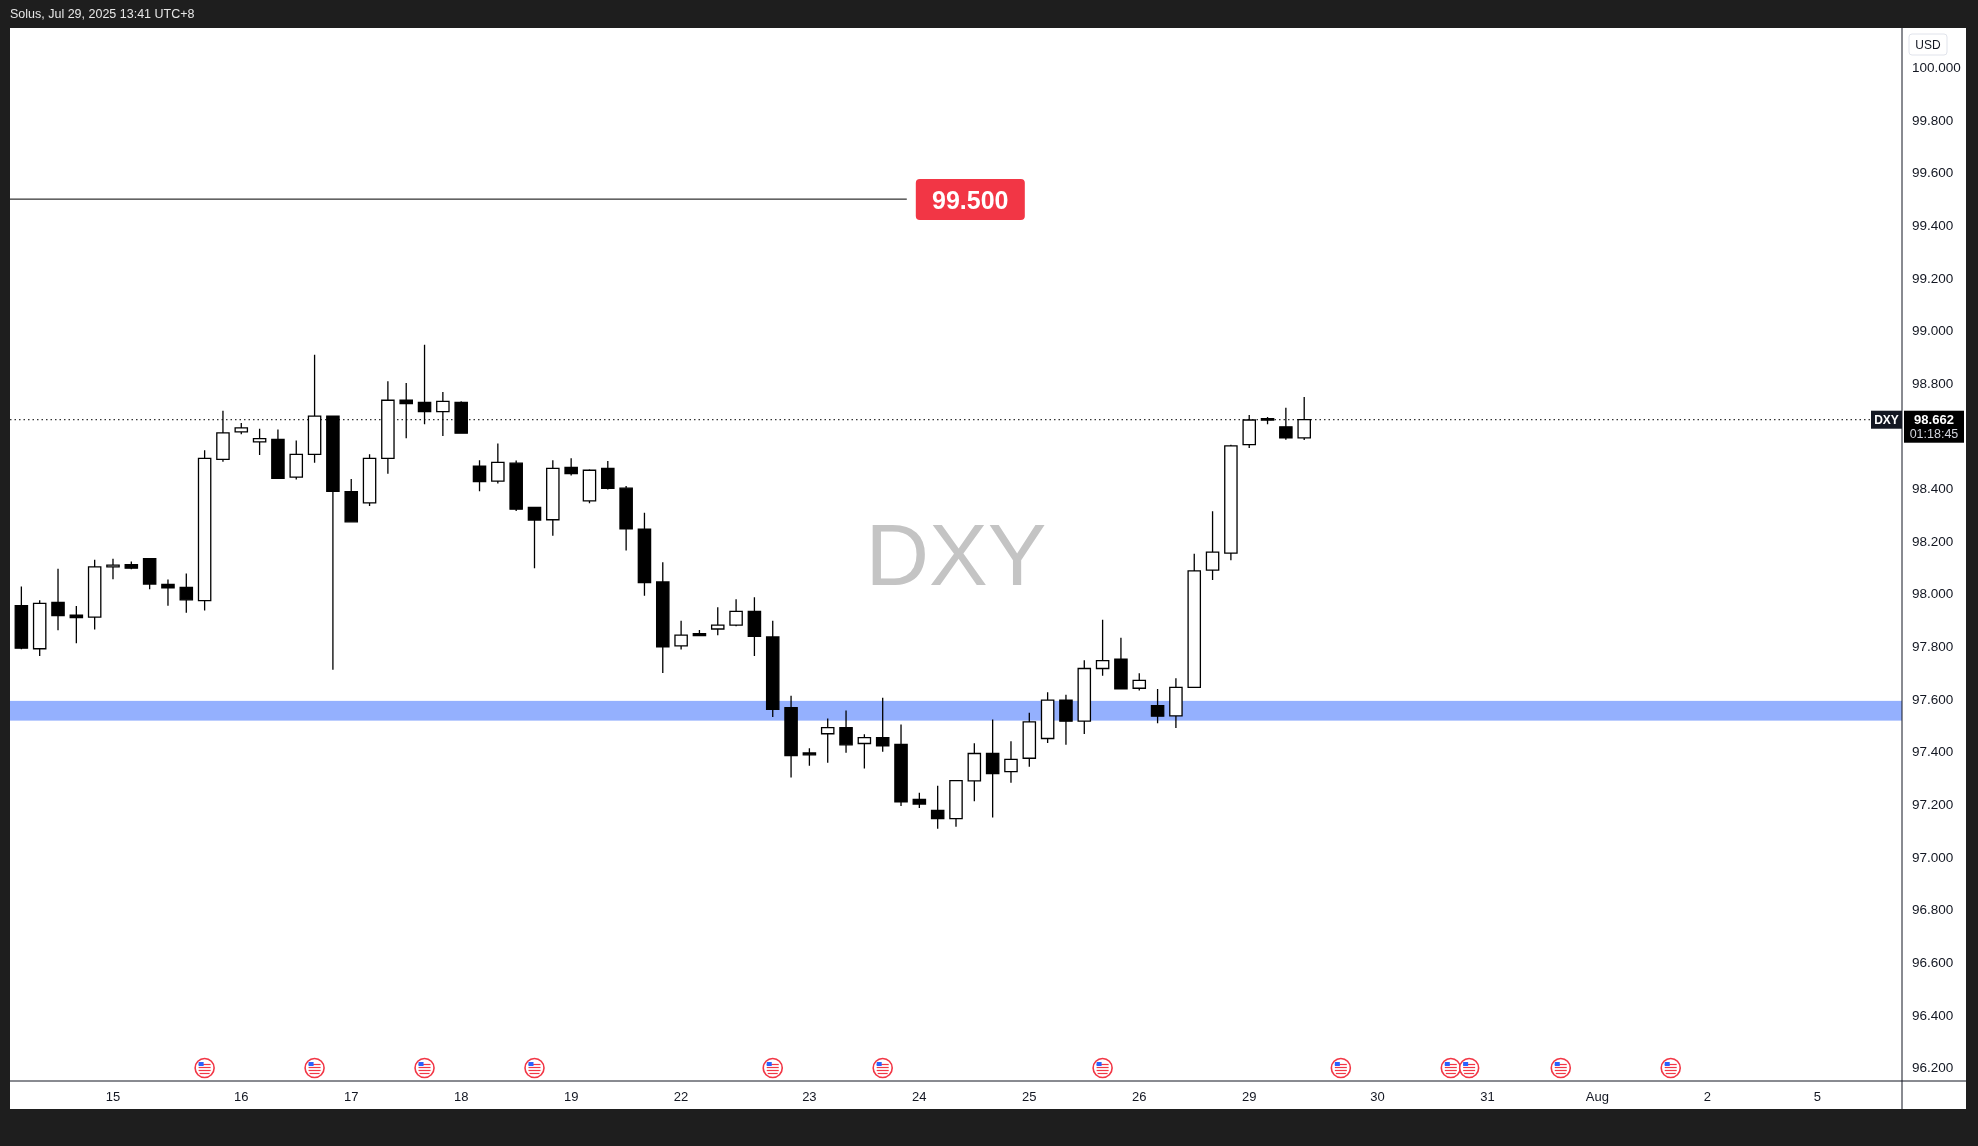 The height and width of the screenshot is (1146, 1978). What do you see at coordinates (1934, 420) in the screenshot?
I see `ref-line-label: 98.662` at bounding box center [1934, 420].